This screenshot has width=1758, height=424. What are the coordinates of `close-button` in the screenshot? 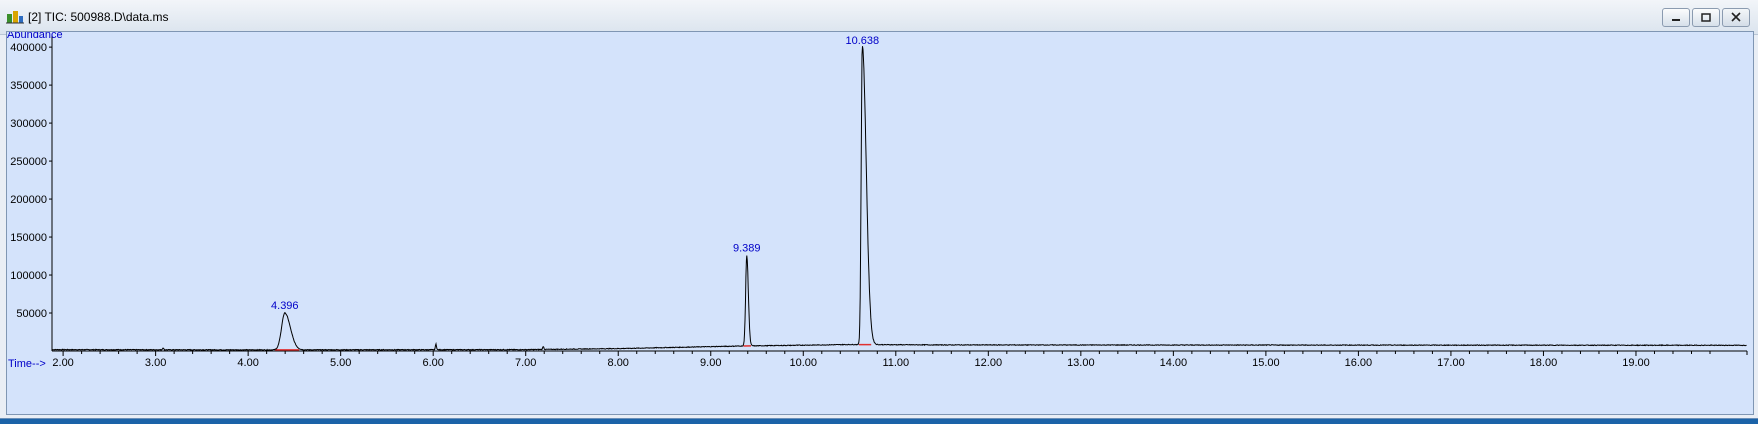 It's located at (1736, 17).